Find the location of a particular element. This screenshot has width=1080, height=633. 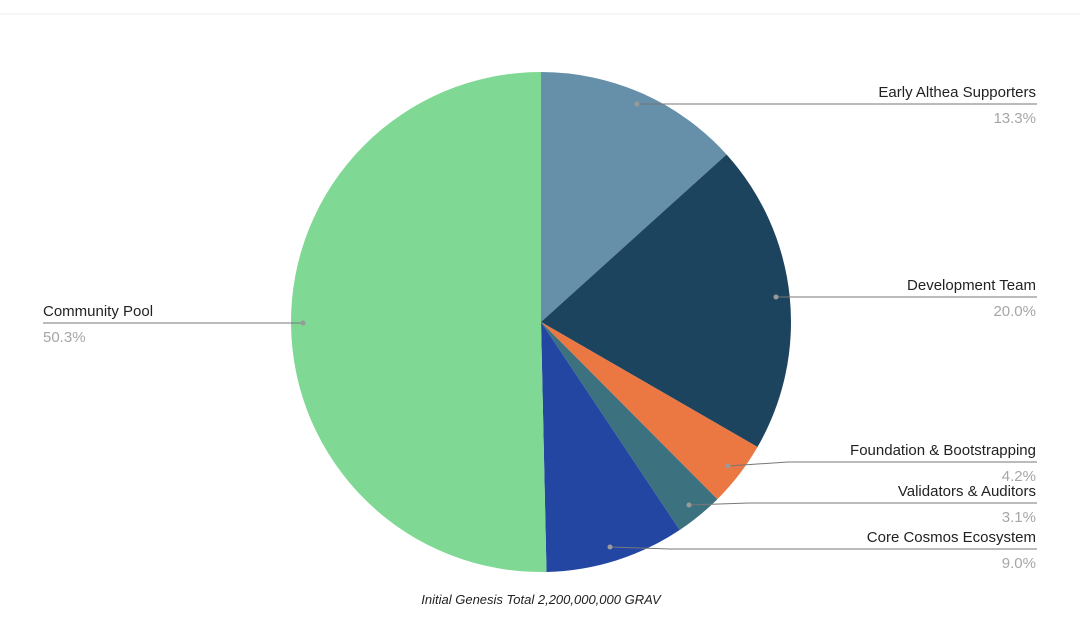

slice-label: Core Cosmos Ecosystem is located at coordinates (951, 537).